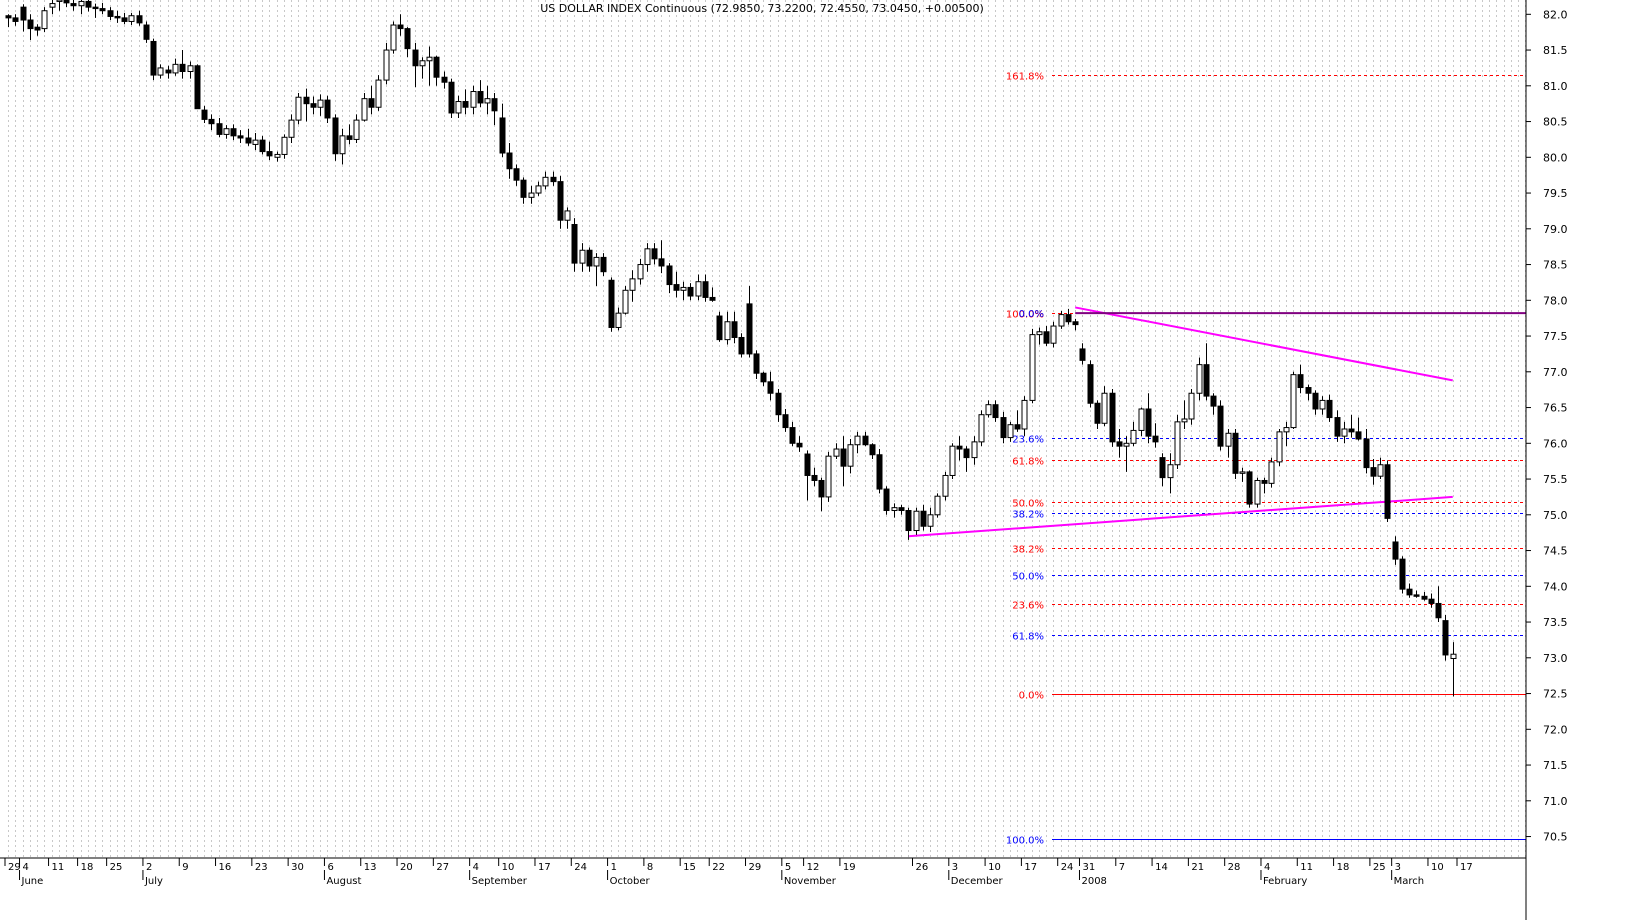 This screenshot has width=1650, height=920. I want to click on x-tick-label: 29, so click(755, 867).